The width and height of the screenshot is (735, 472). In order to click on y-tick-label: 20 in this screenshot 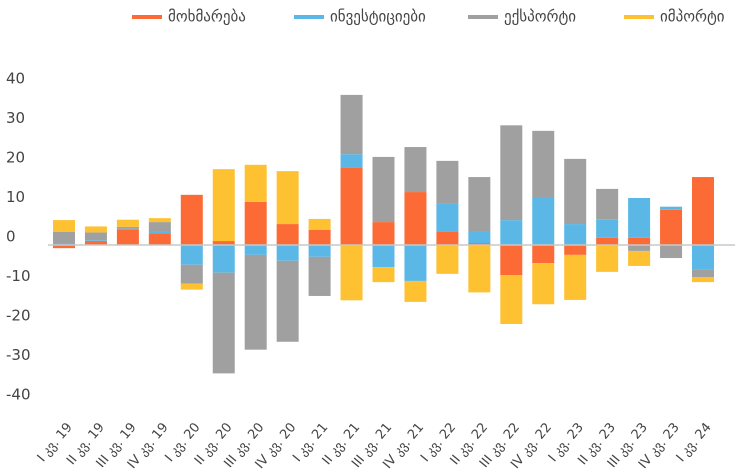, I will do `click(15, 158)`.